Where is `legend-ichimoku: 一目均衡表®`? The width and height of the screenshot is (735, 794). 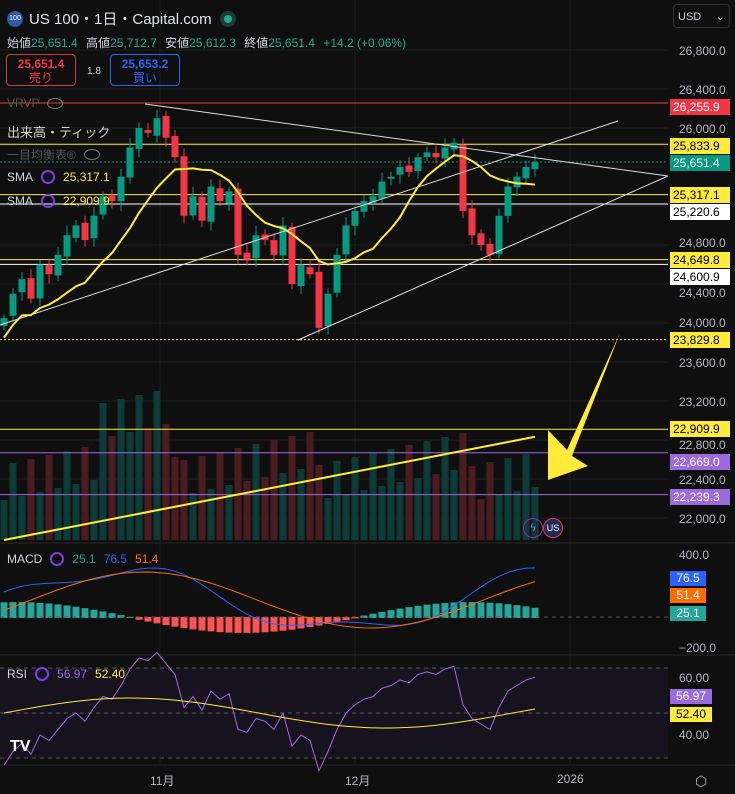
legend-ichimoku: 一目均衡表® is located at coordinates (53, 154).